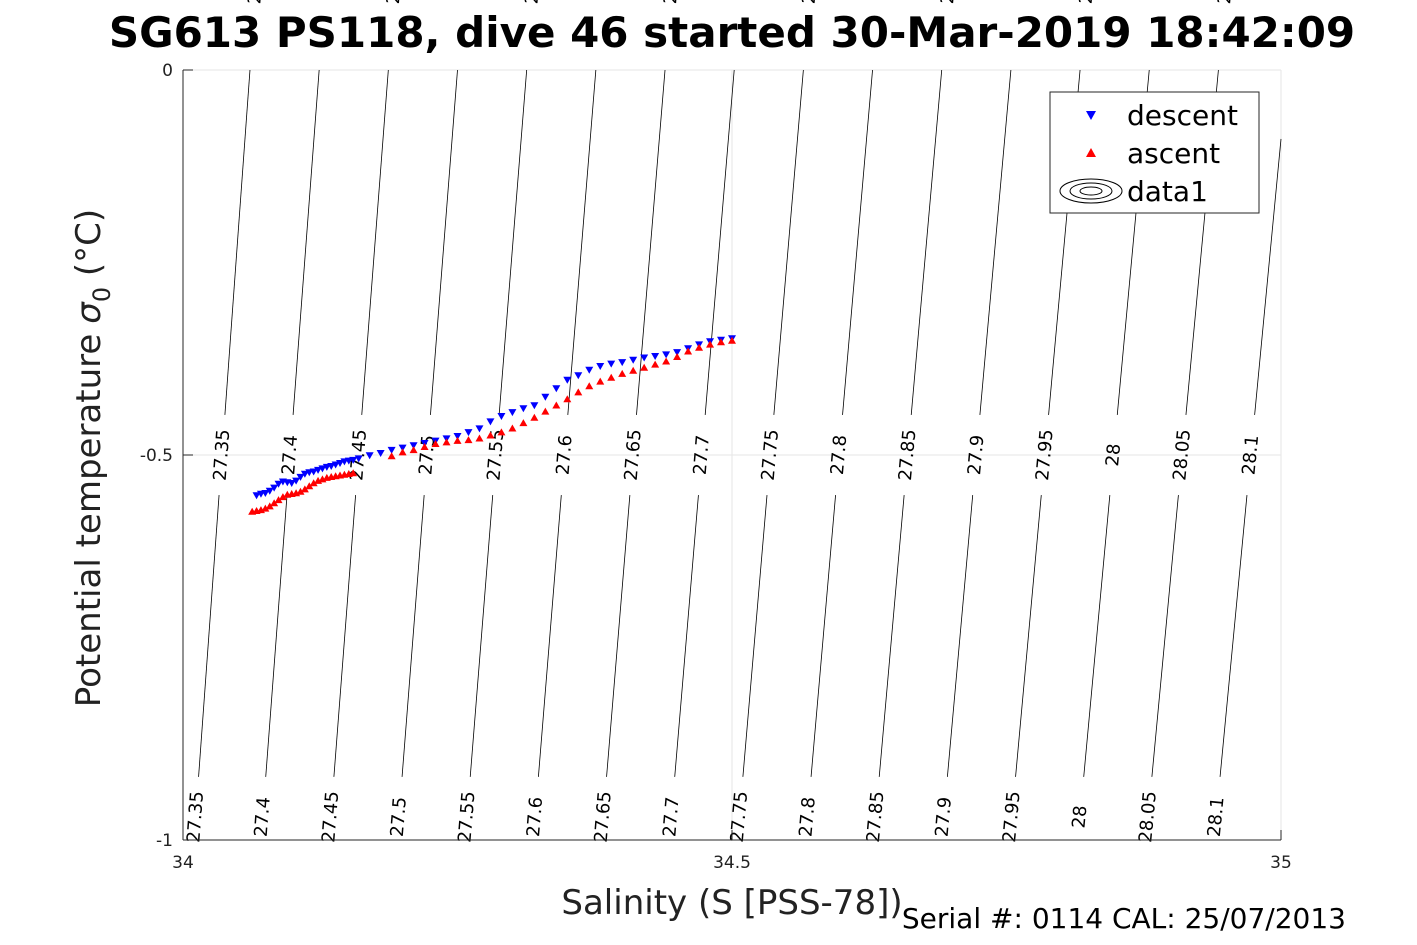 The image size is (1417, 945). I want to click on legend: descent ascent data1, so click(1154, 152).